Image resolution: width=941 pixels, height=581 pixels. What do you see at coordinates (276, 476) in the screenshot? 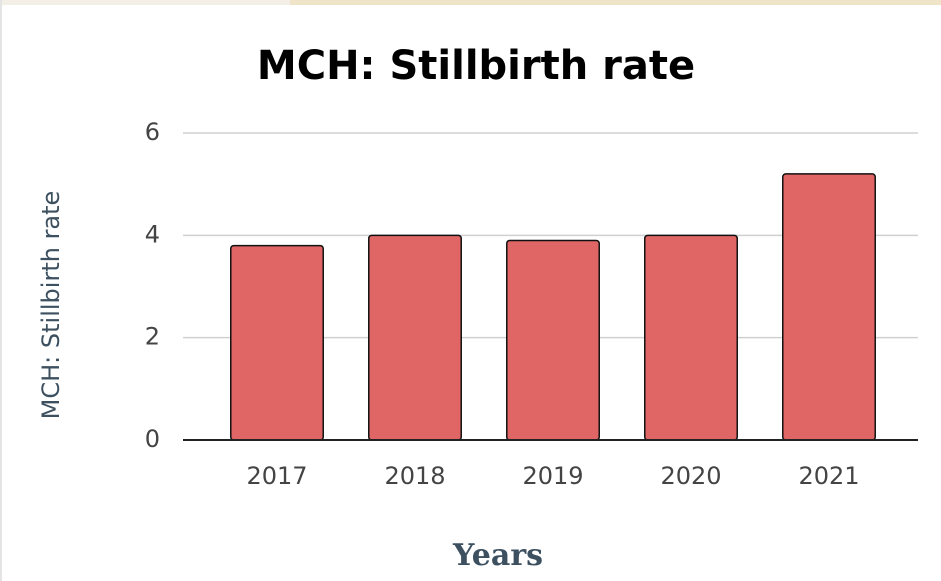
I see `x-tick-label: 2017` at bounding box center [276, 476].